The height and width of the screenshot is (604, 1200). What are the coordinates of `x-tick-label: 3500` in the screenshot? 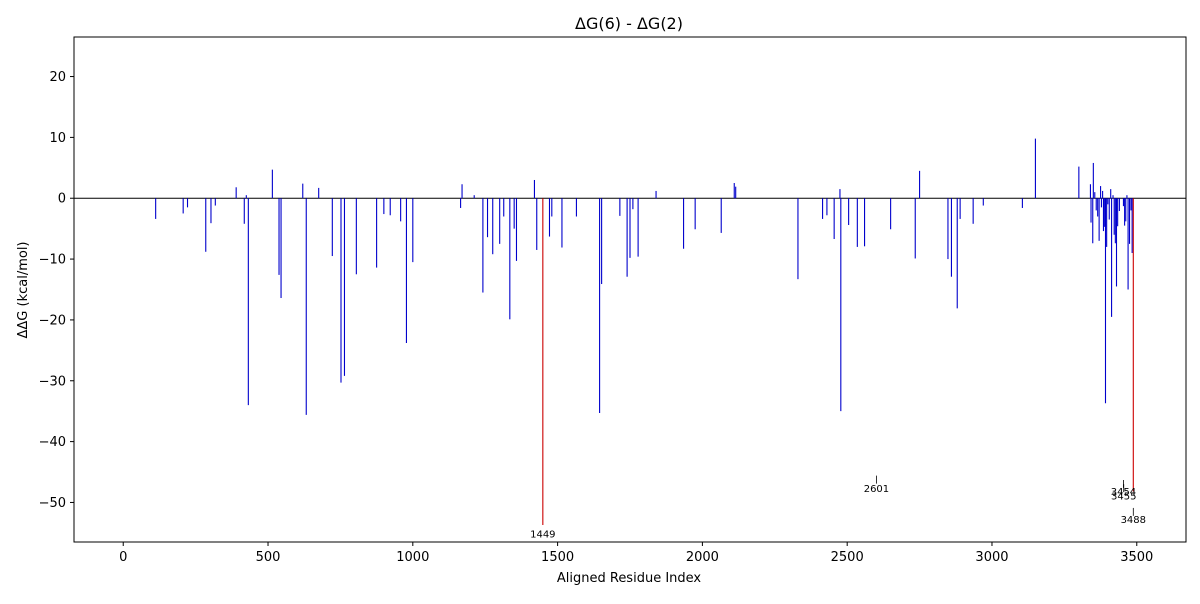 It's located at (1136, 557).